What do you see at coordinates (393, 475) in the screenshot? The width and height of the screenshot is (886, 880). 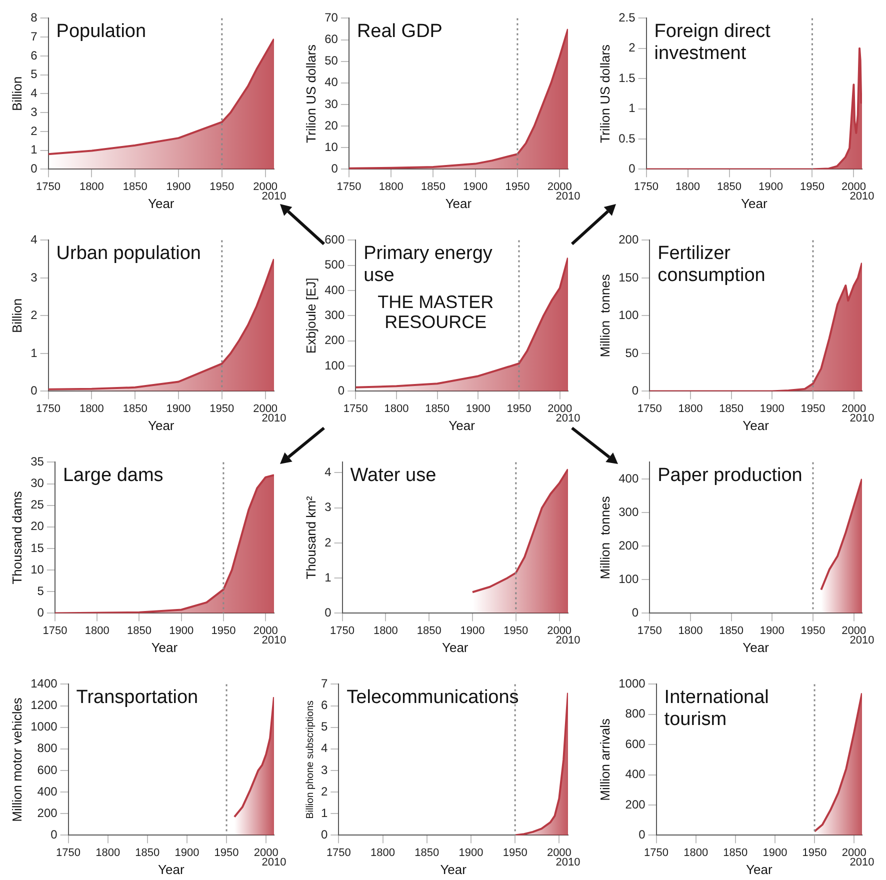 I see `chart-title: Water use` at bounding box center [393, 475].